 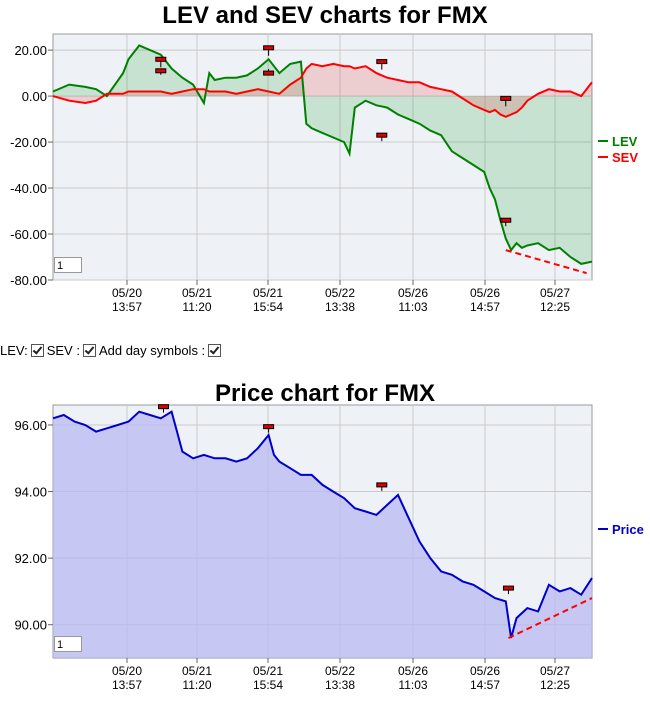 I want to click on legend-label-lev: LEV, so click(x=625, y=141).